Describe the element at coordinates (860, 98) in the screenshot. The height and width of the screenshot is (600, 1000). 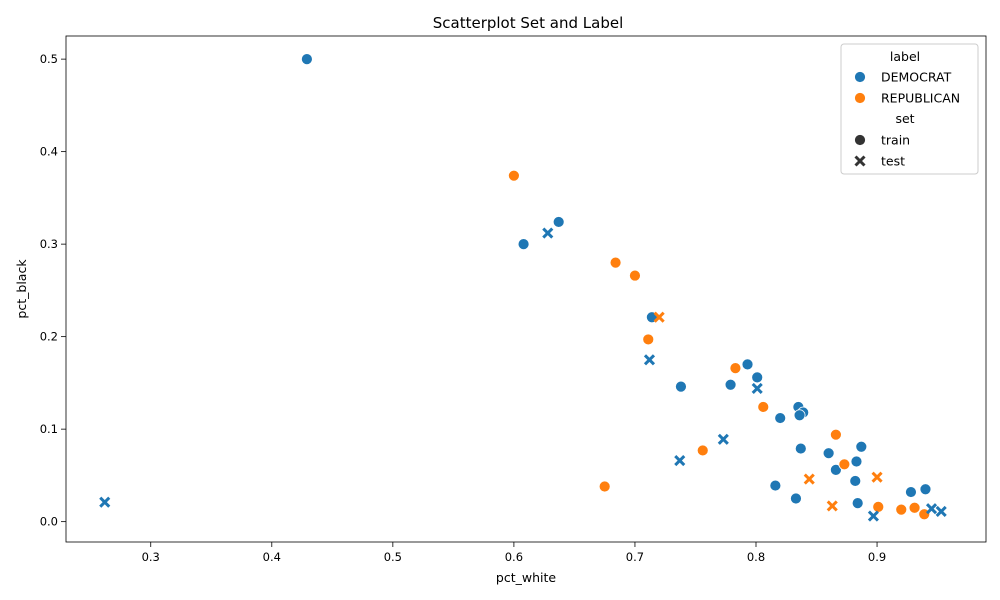
I see `legend-republican-marker` at that location.